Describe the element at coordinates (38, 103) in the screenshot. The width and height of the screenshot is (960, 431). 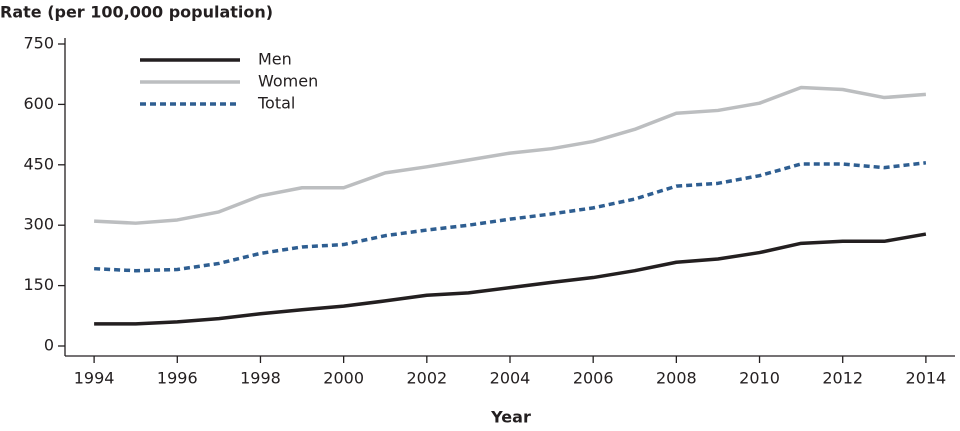
I see `y-tick-label: 600` at that location.